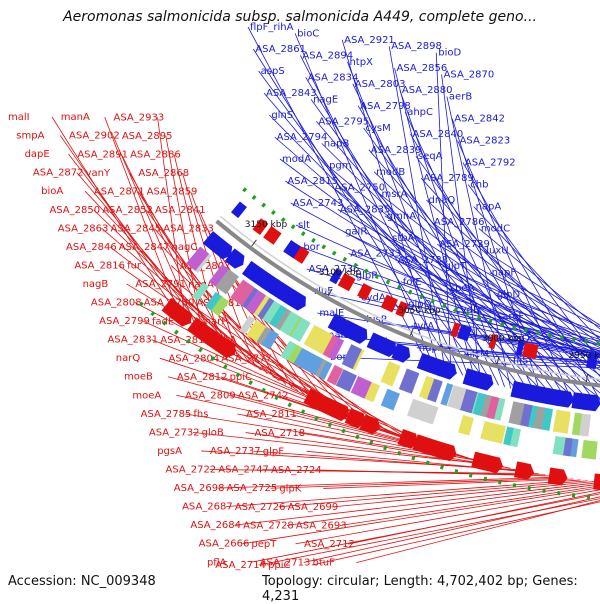 This screenshot has height=604, width=600. Describe the element at coordinates (361, 62) in the screenshot. I see `gene-label: htpX` at that location.